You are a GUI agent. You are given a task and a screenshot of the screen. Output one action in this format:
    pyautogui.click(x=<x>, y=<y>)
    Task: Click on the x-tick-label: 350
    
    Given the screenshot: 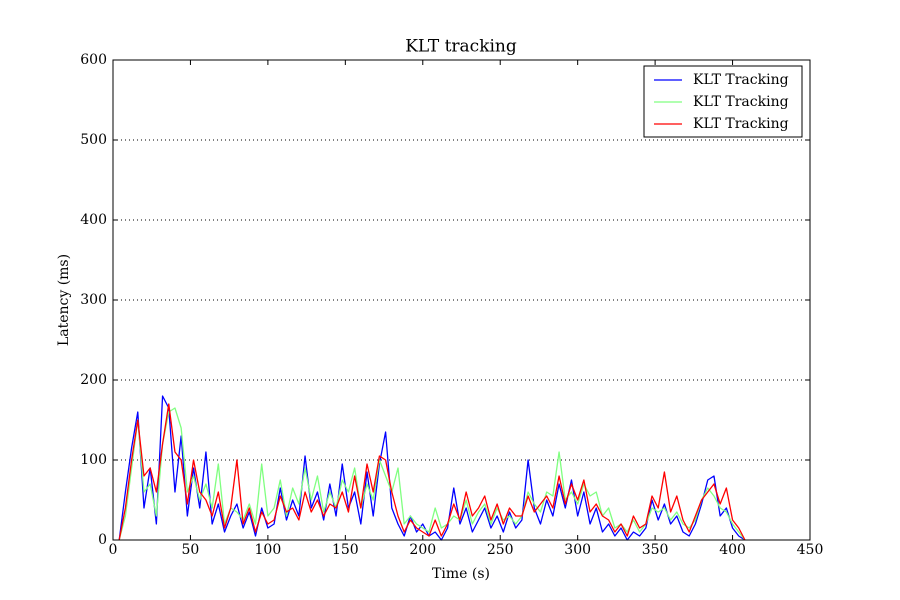 What is the action you would take?
    pyautogui.click(x=655, y=550)
    